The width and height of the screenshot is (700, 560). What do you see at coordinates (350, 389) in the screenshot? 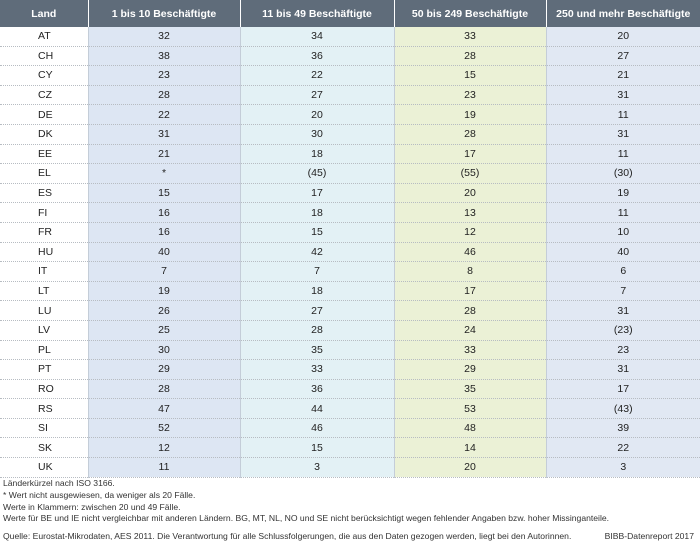
I see `table-row: RO 28 36 35 17` at bounding box center [350, 389].